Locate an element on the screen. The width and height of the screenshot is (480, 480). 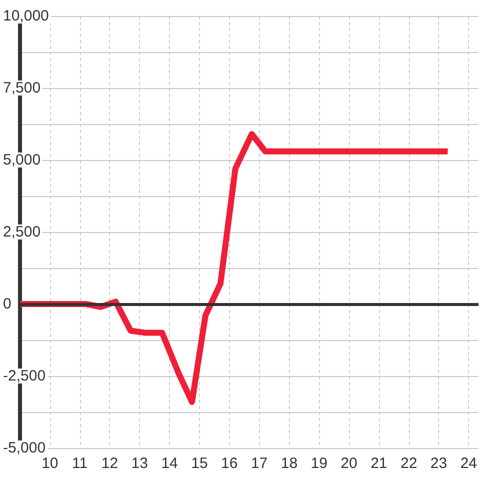
x-tick-label: 24 is located at coordinates (468, 463).